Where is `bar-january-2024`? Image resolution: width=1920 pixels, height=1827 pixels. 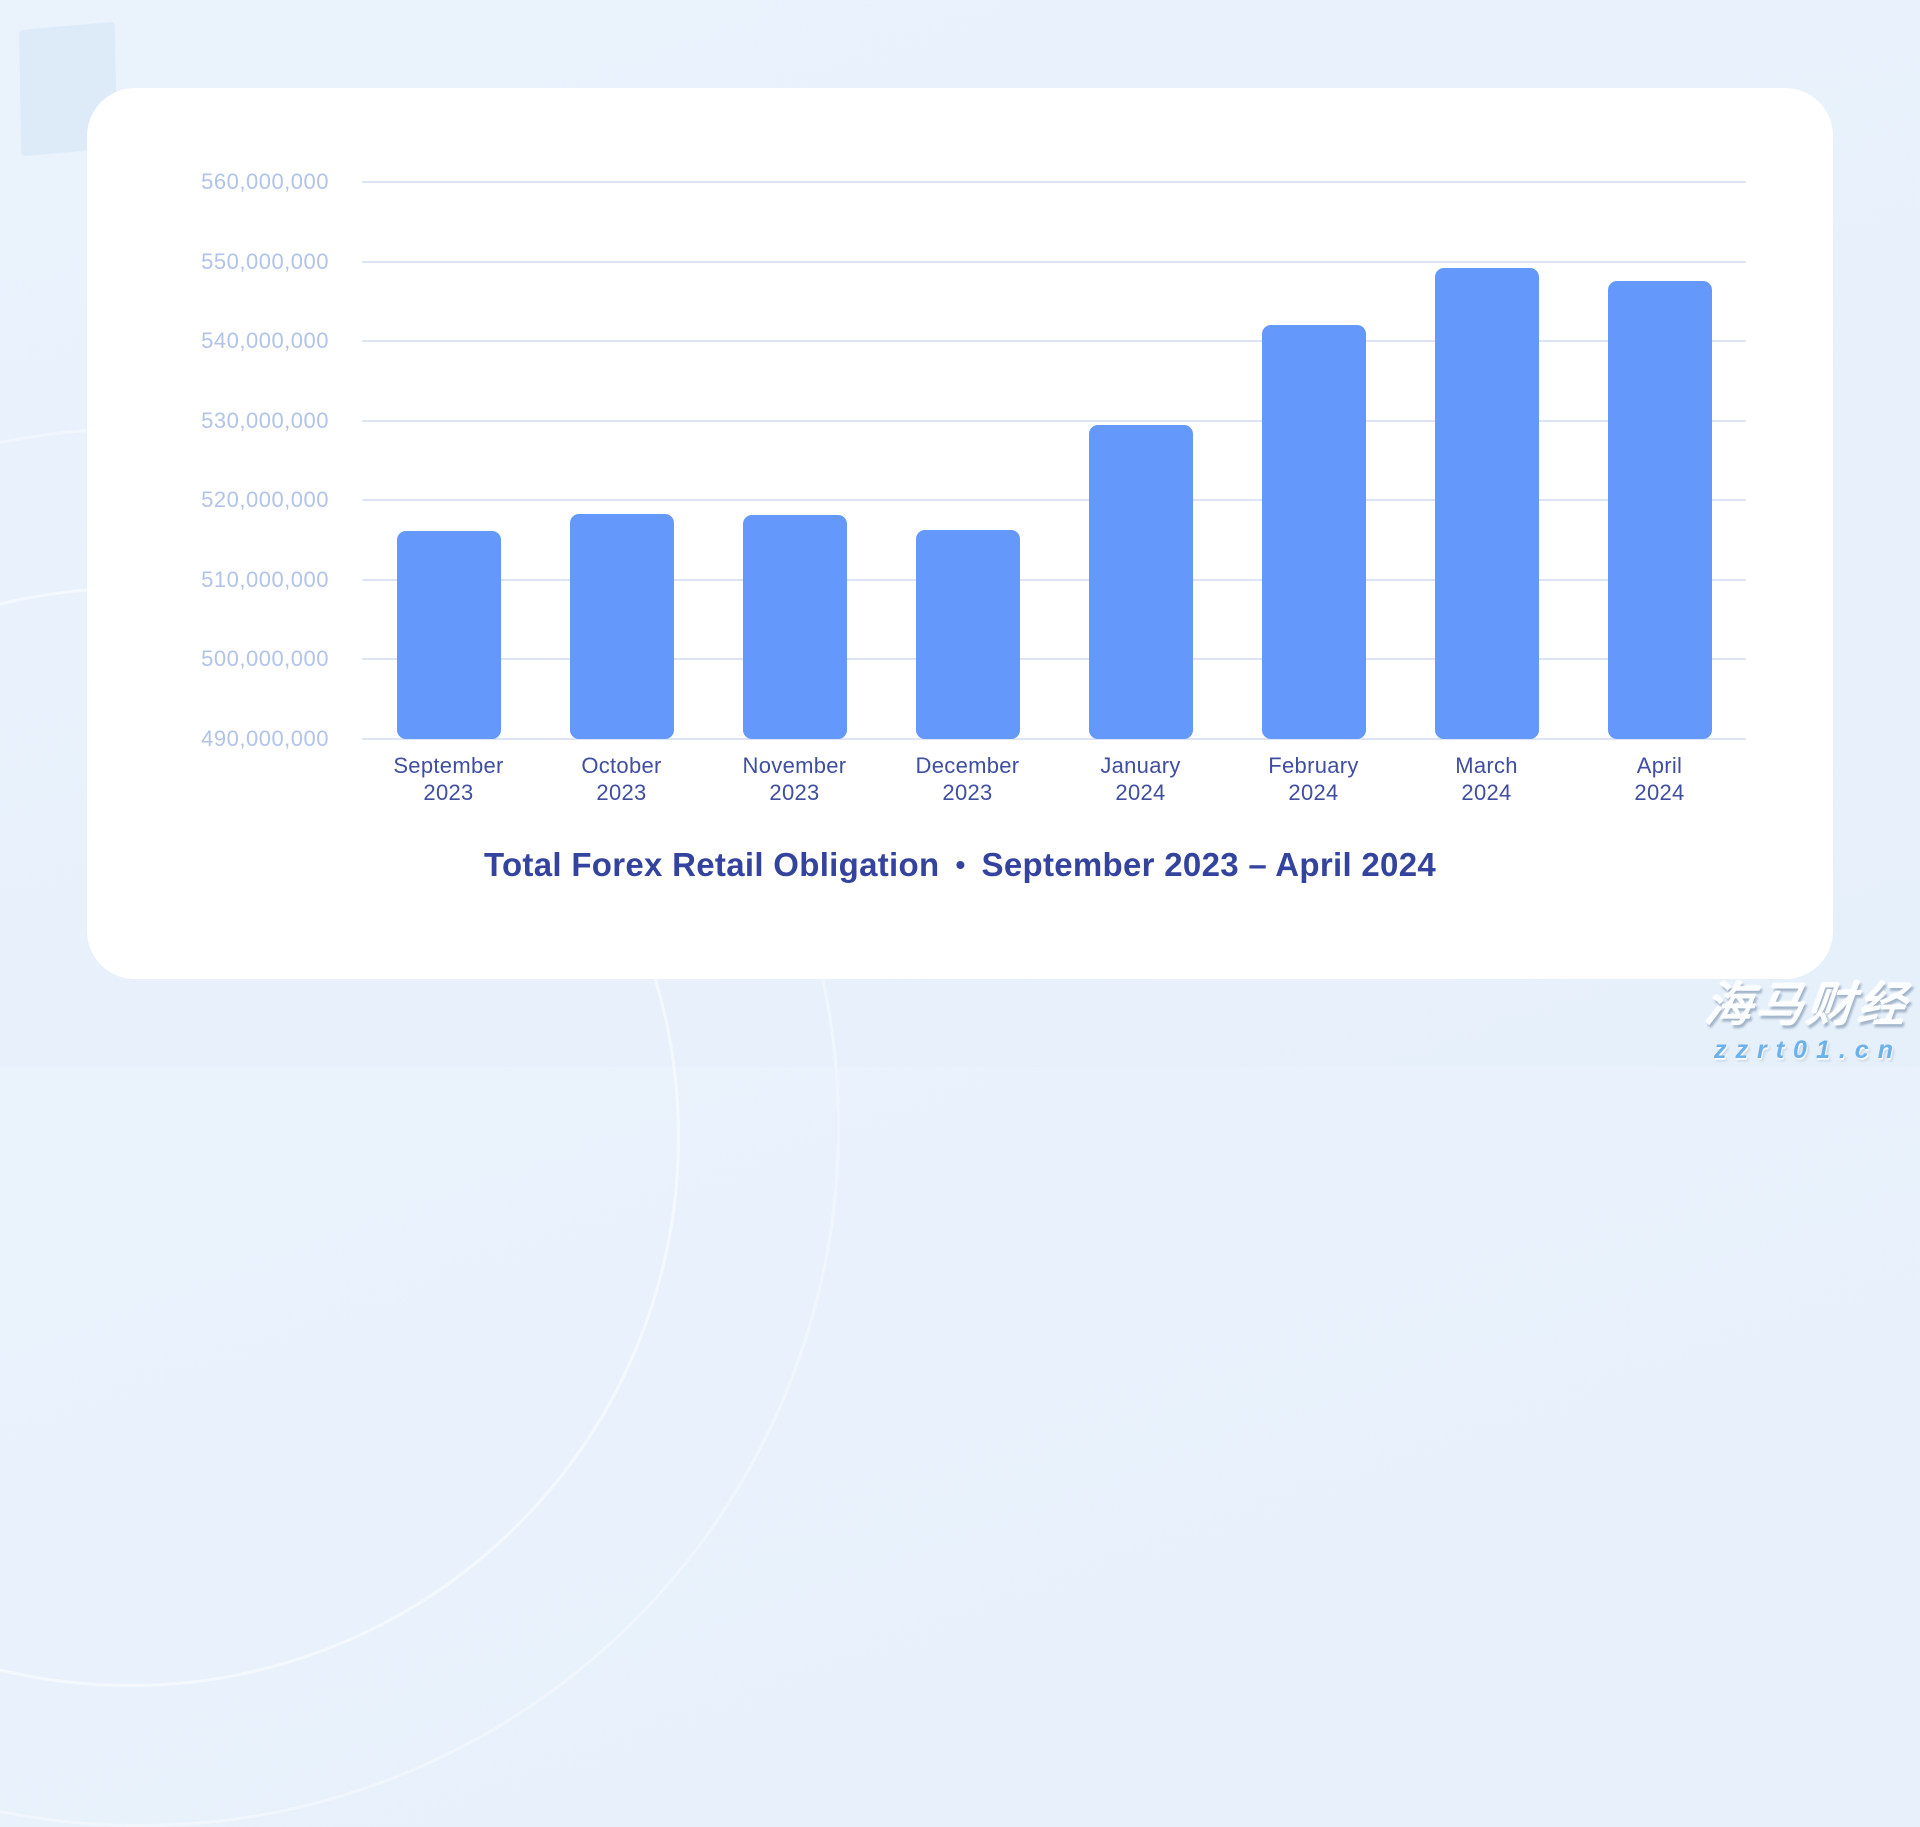 bar-january-2024 is located at coordinates (1140, 582).